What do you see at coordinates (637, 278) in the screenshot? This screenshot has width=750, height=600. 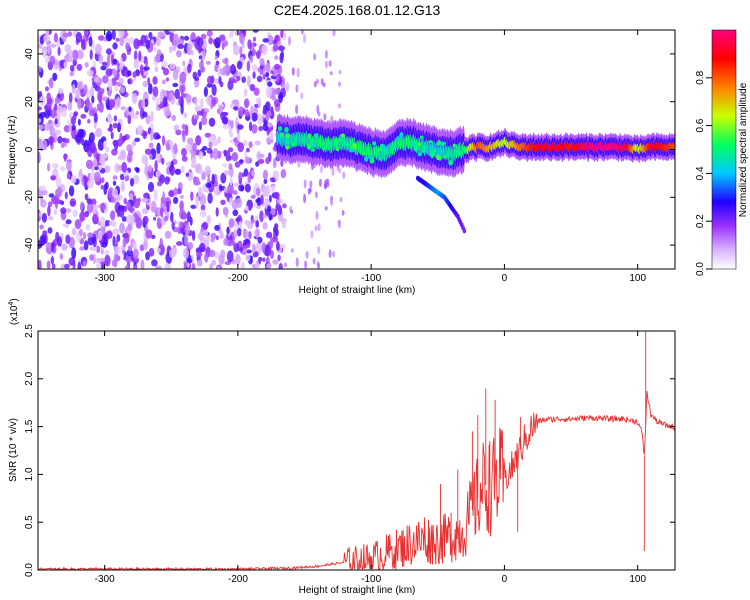 I see `x-tick-label: 100` at bounding box center [637, 278].